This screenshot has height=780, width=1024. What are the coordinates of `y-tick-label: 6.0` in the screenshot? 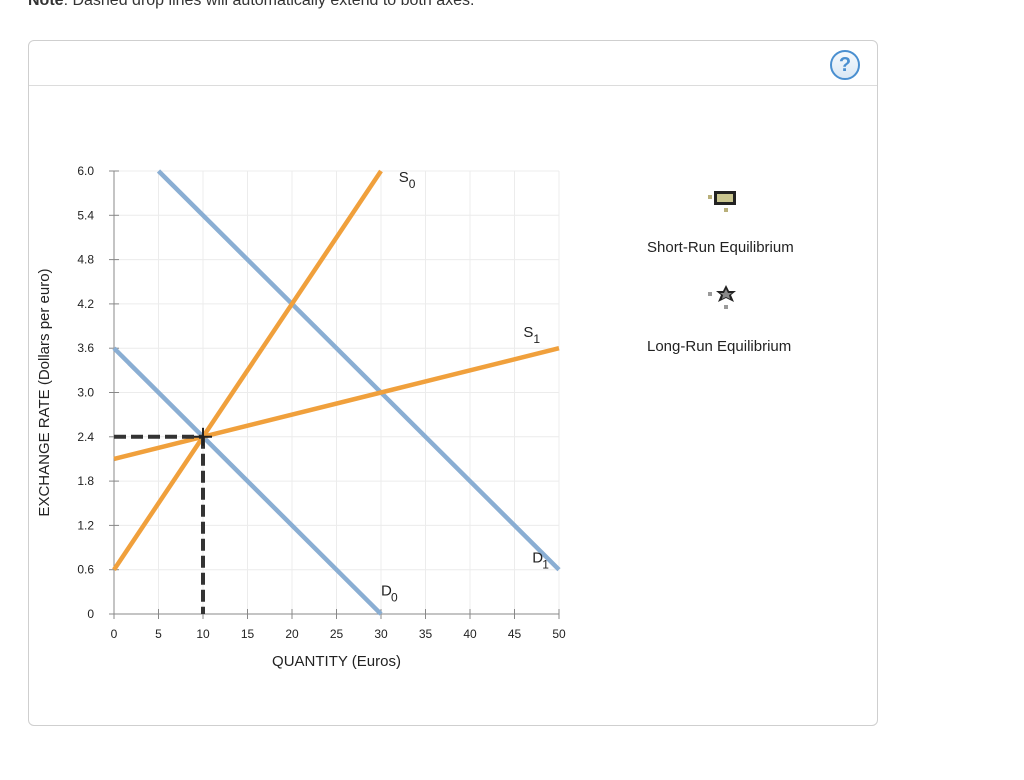 It's located at (85, 171).